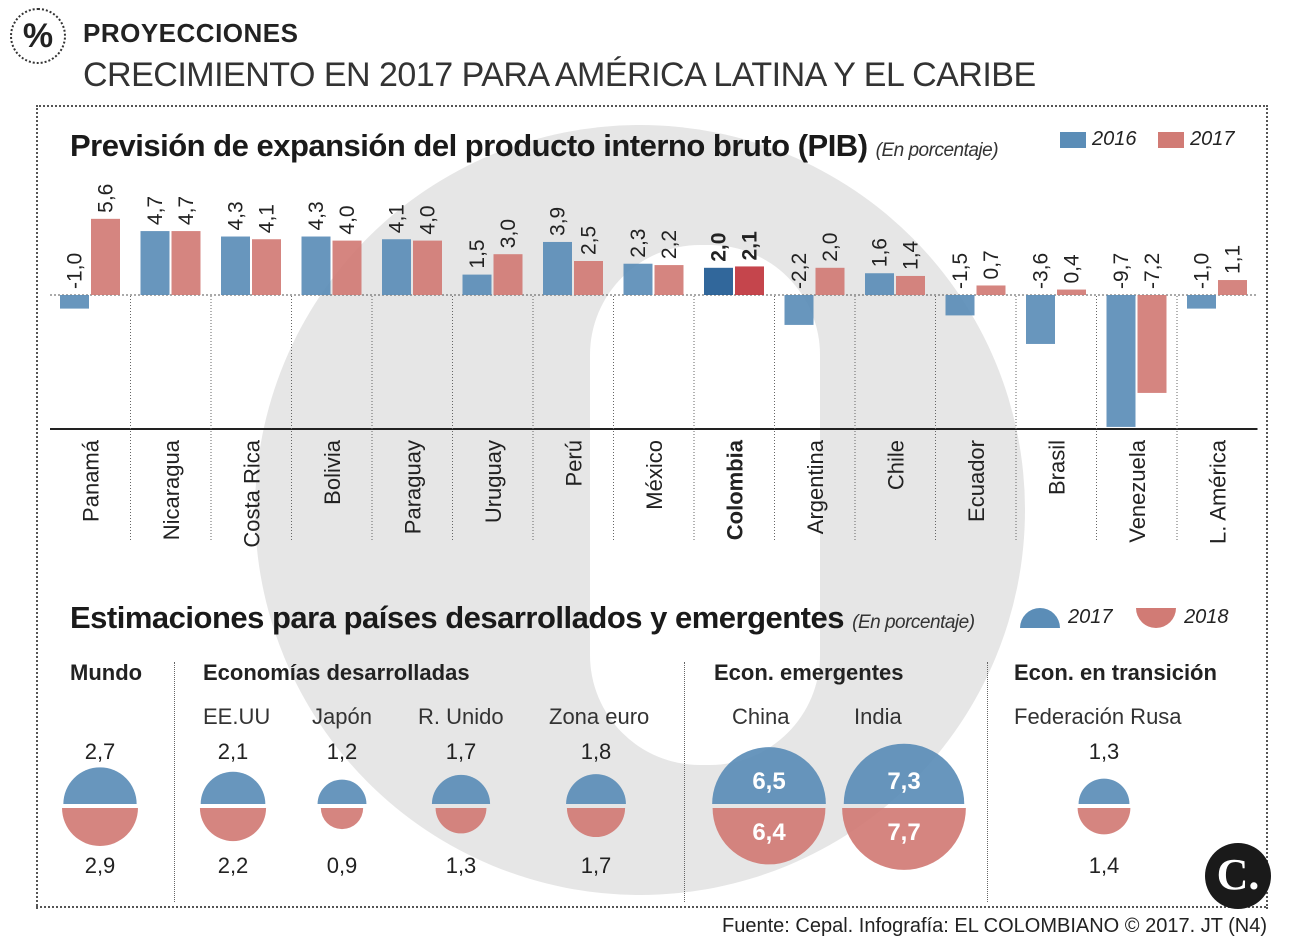 The width and height of the screenshot is (1297, 947). I want to click on bar-label-2016-0: -1,0, so click(75, 271).